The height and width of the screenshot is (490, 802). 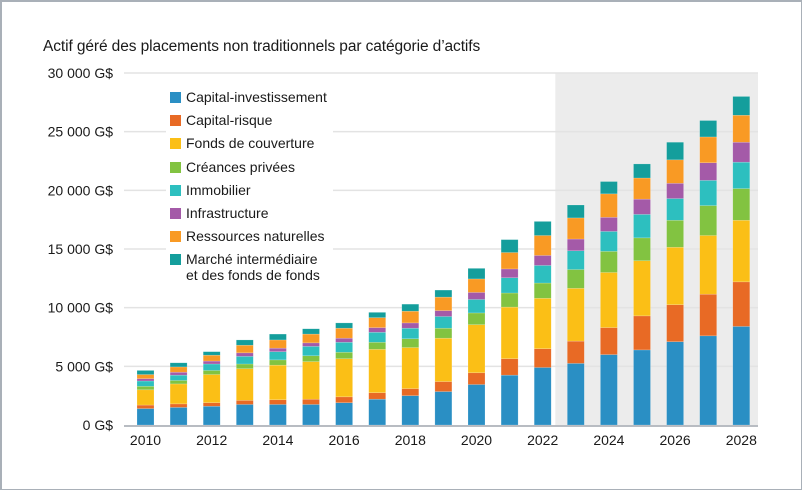 What do you see at coordinates (248, 193) in the screenshot?
I see `legend-item: Immobilier` at bounding box center [248, 193].